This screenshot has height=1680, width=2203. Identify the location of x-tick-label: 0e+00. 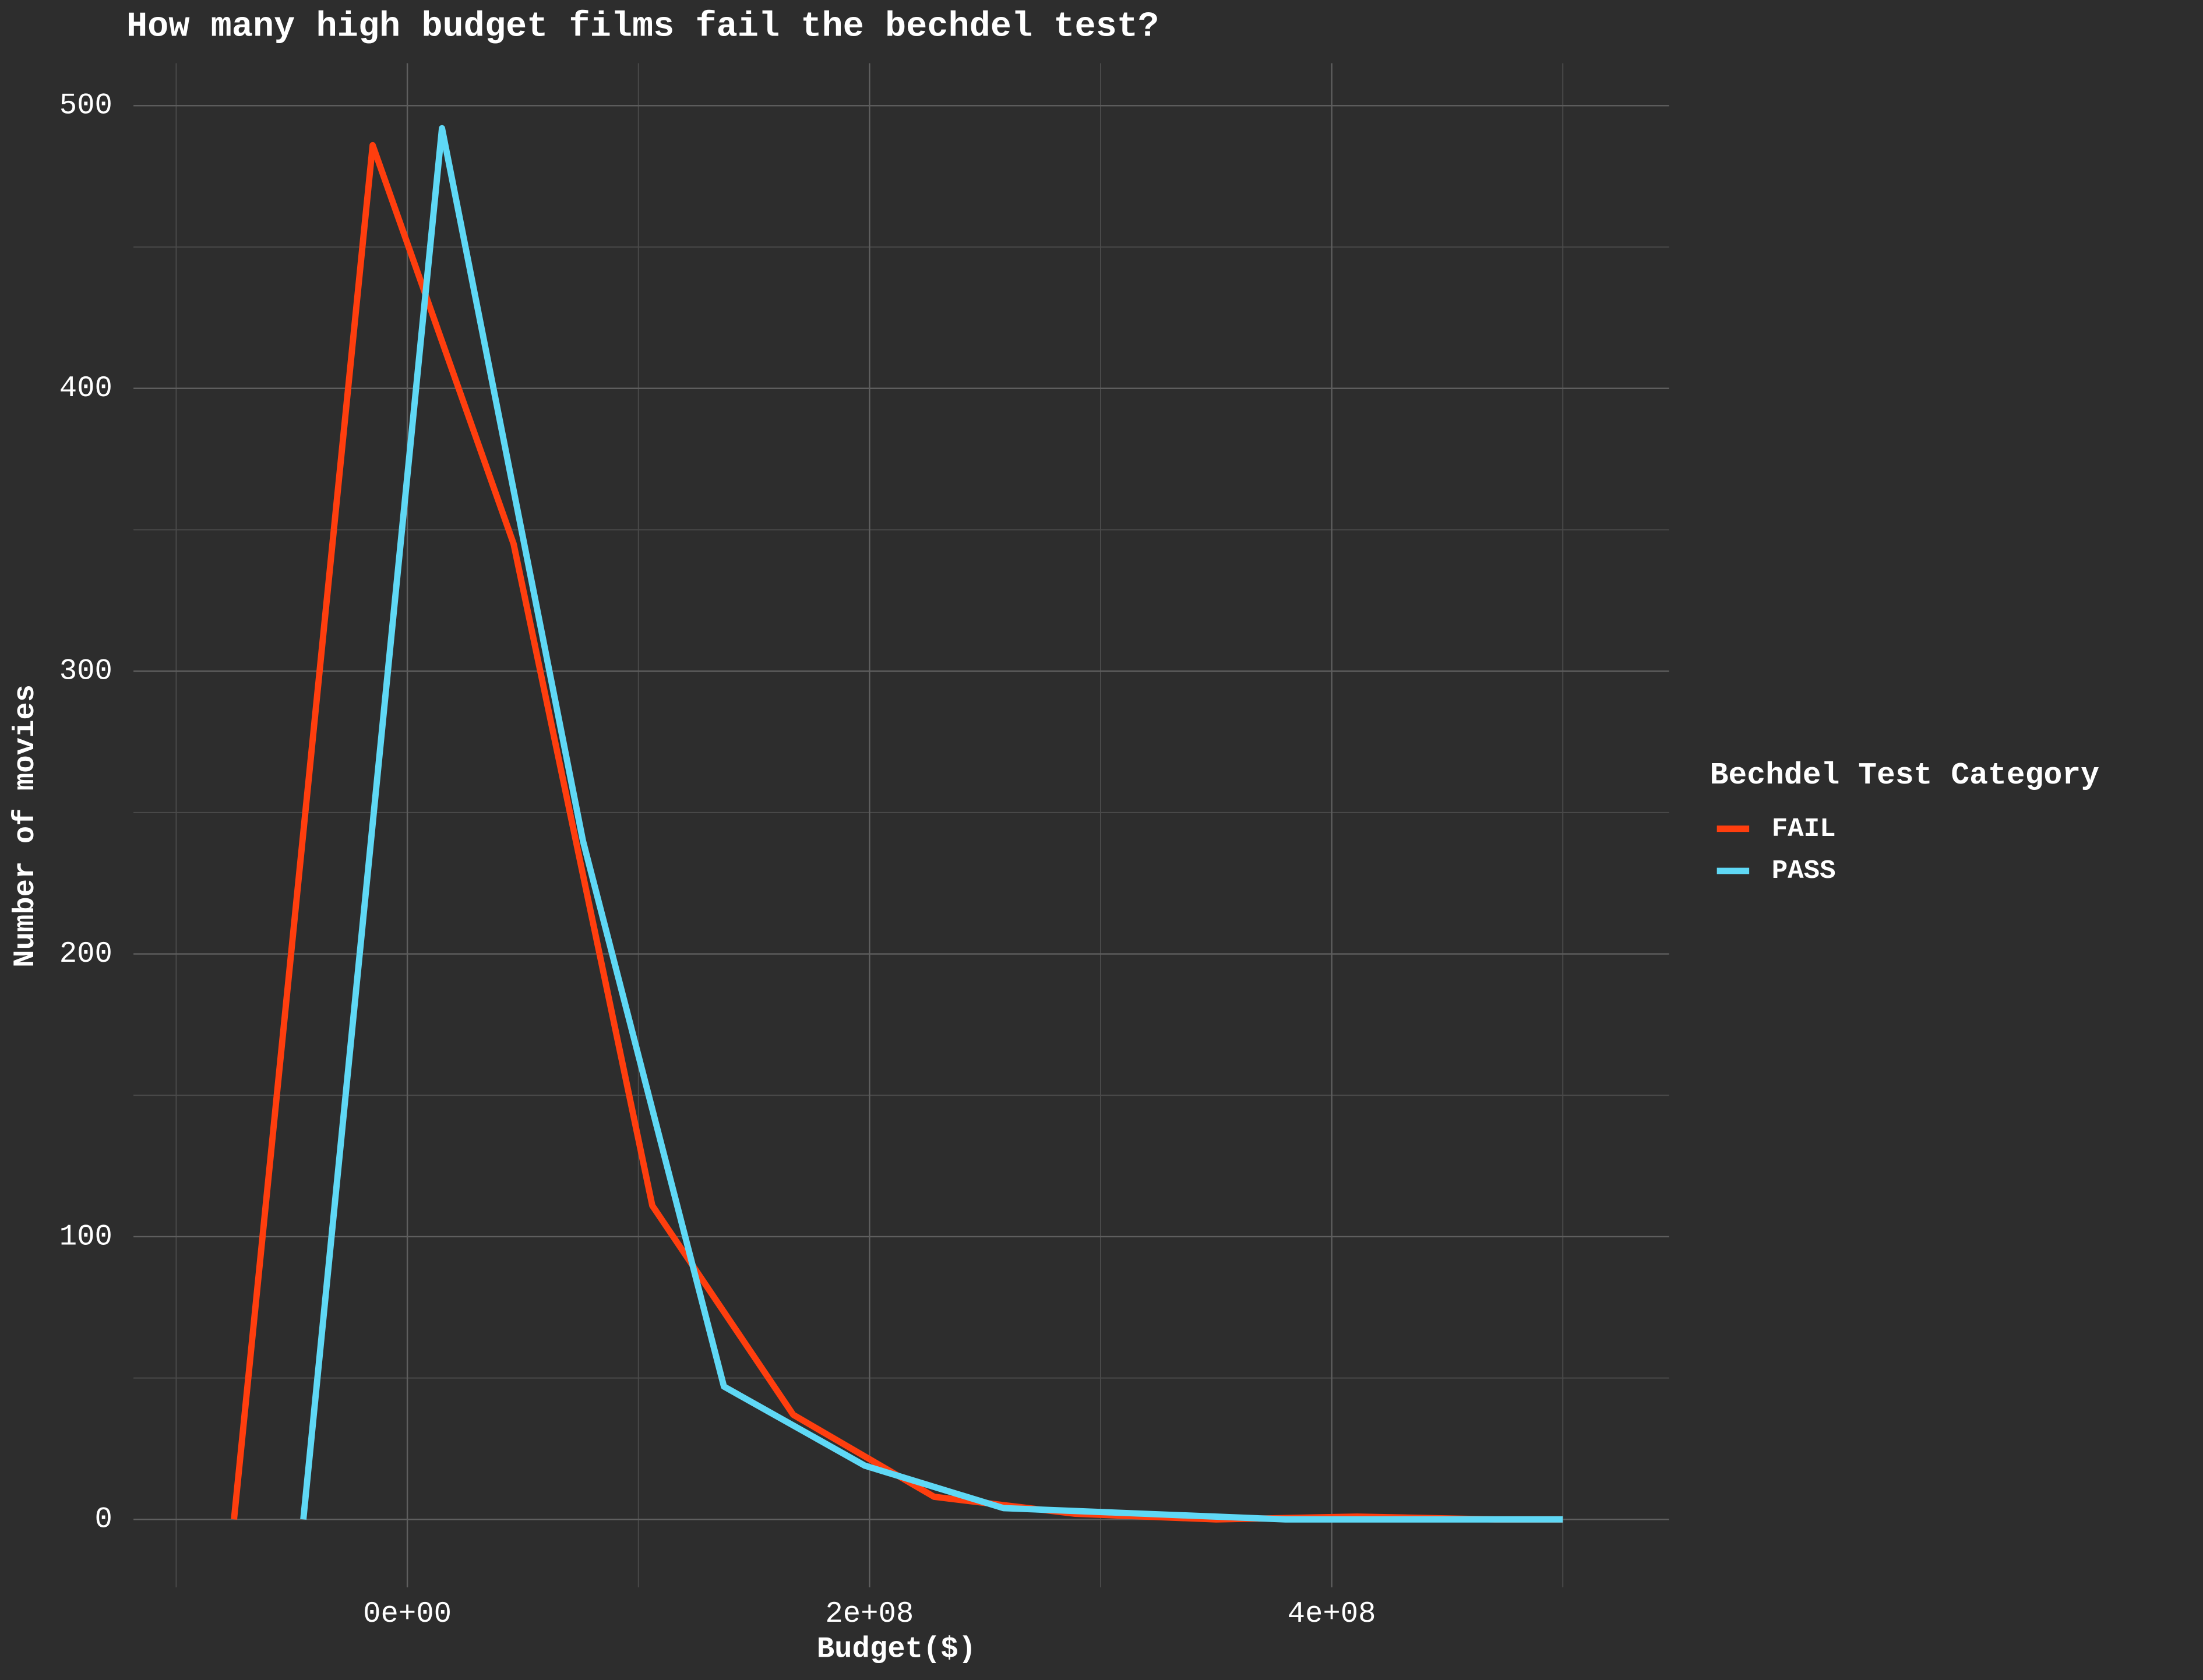
(407, 1614).